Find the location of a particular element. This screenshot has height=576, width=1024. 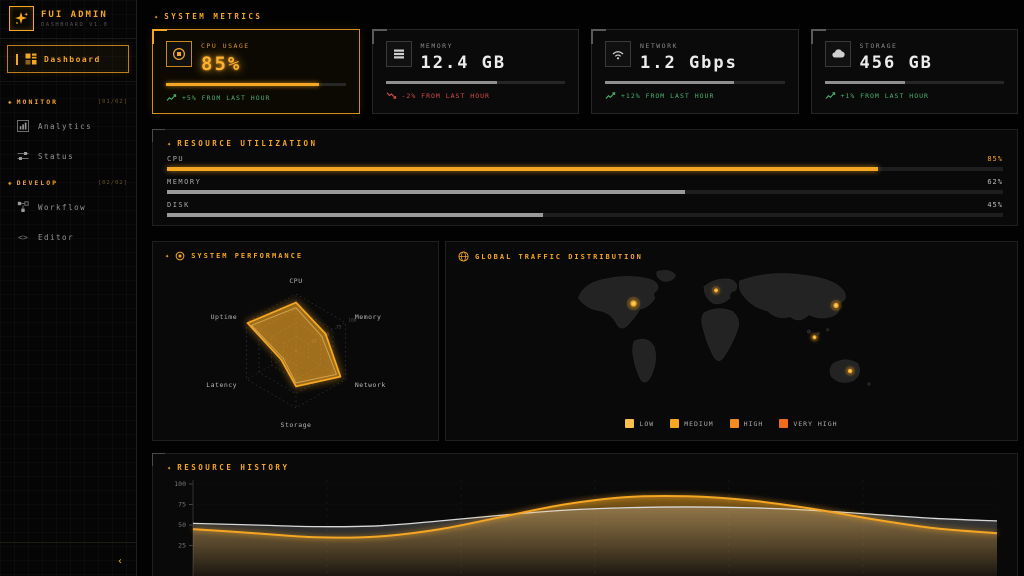

svg-text: Uptime is located at coordinates (224, 317).